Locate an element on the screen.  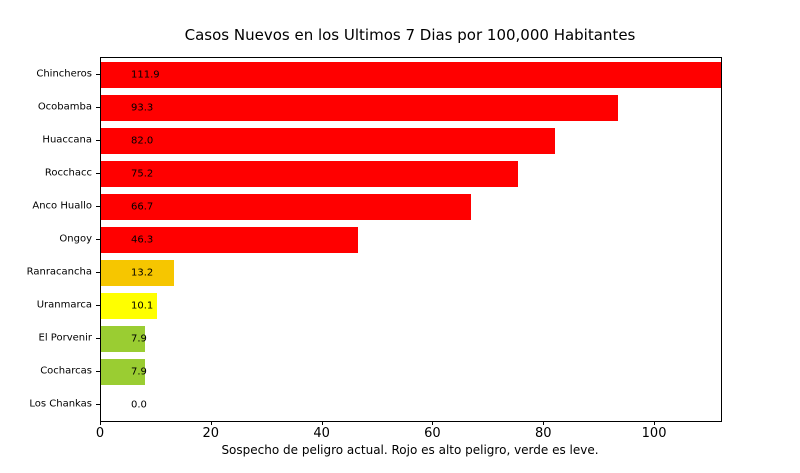
y-tick-label: El Porvenir is located at coordinates (65, 337).